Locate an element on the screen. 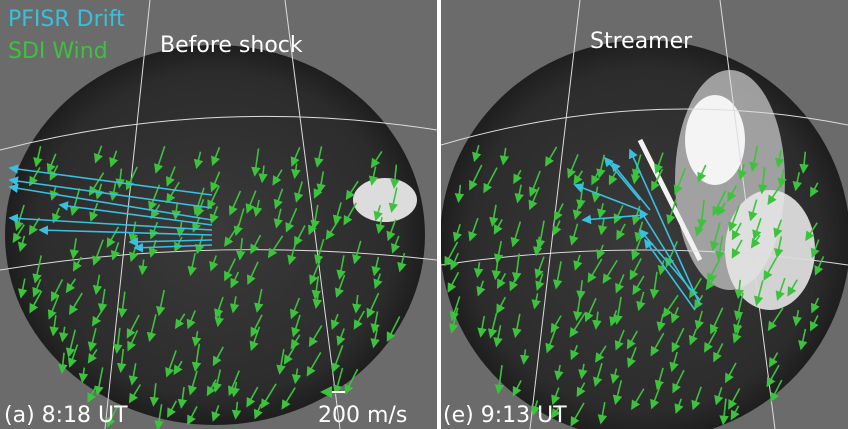 The image size is (848, 429). panel-title: Before shock is located at coordinates (231, 45).